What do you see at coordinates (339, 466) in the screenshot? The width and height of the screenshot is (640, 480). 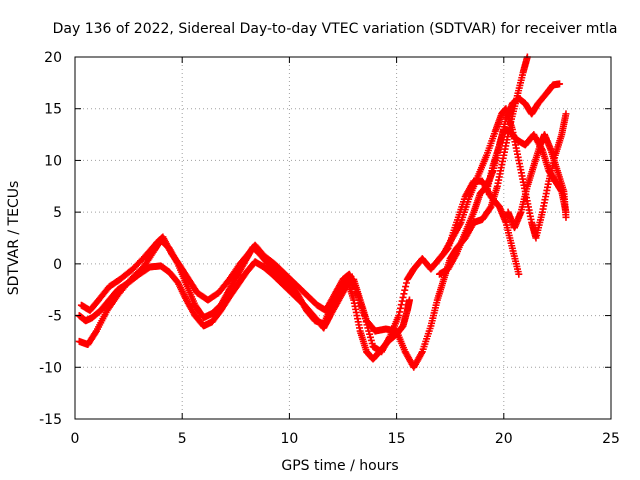 I see `x-axis-label: GPS time / hours` at bounding box center [339, 466].